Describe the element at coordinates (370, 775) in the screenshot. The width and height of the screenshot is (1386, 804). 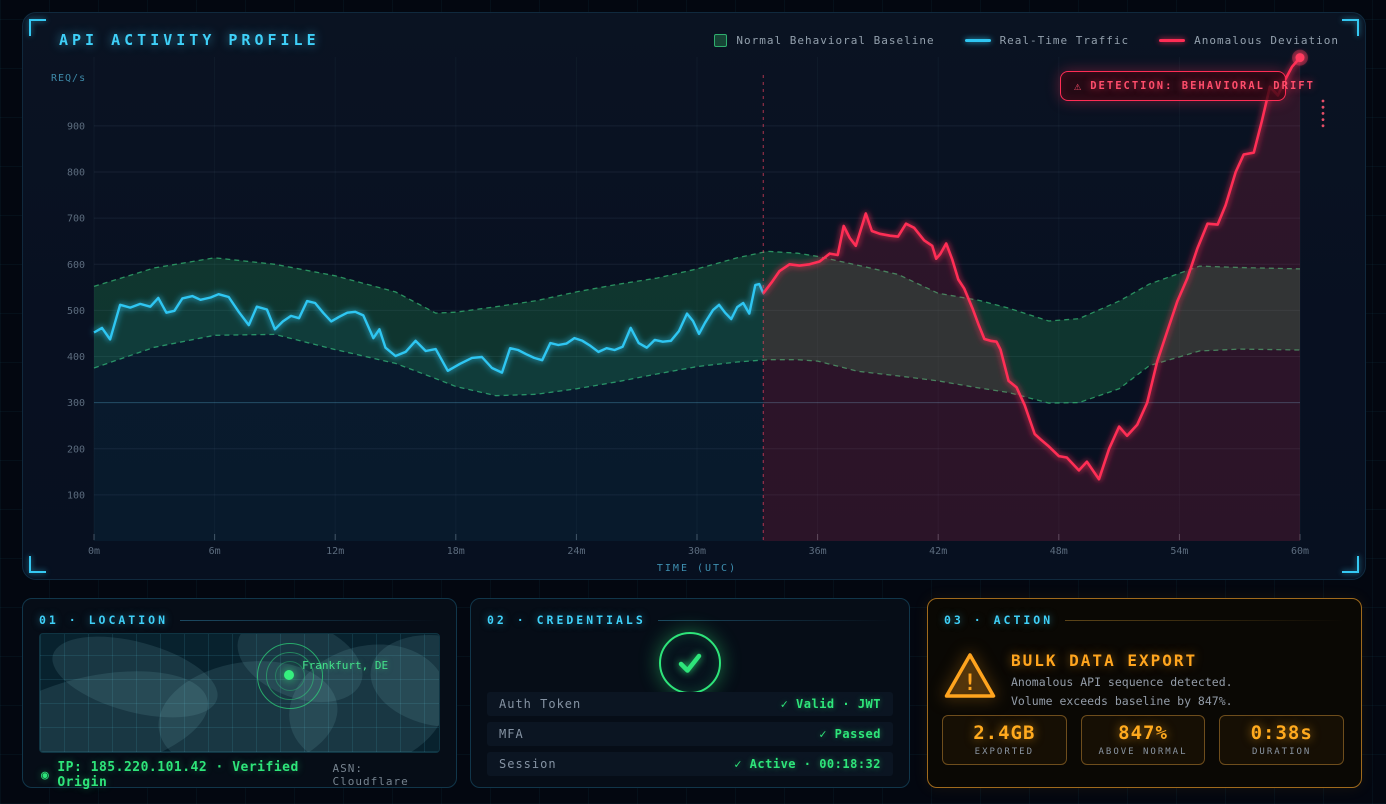
I see `asn-label: ASN: Cloudflare` at that location.